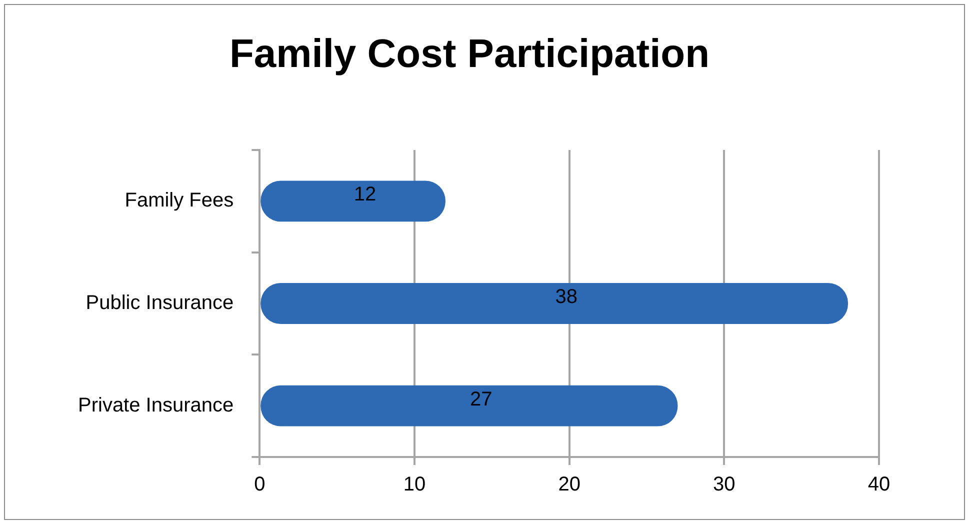 The height and width of the screenshot is (523, 969). I want to click on y-tick-label: Public Insurance, so click(160, 303).